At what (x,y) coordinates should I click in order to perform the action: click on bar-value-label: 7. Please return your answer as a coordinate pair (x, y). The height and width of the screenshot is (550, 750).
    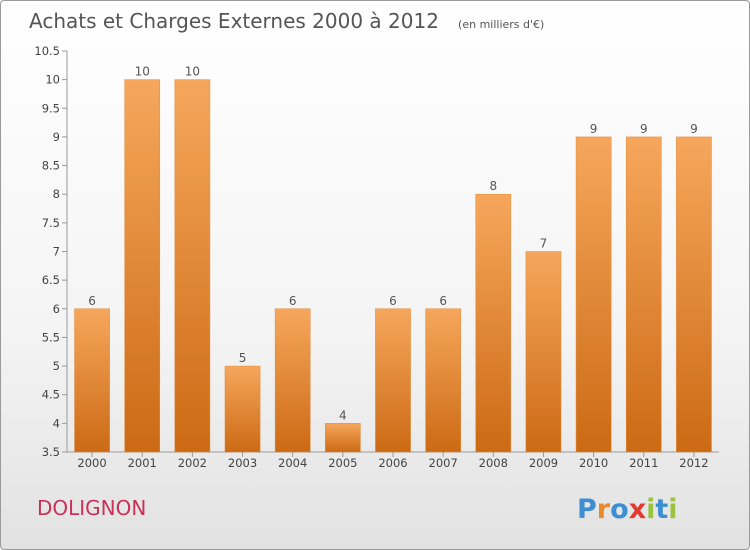
    Looking at the image, I should click on (544, 244).